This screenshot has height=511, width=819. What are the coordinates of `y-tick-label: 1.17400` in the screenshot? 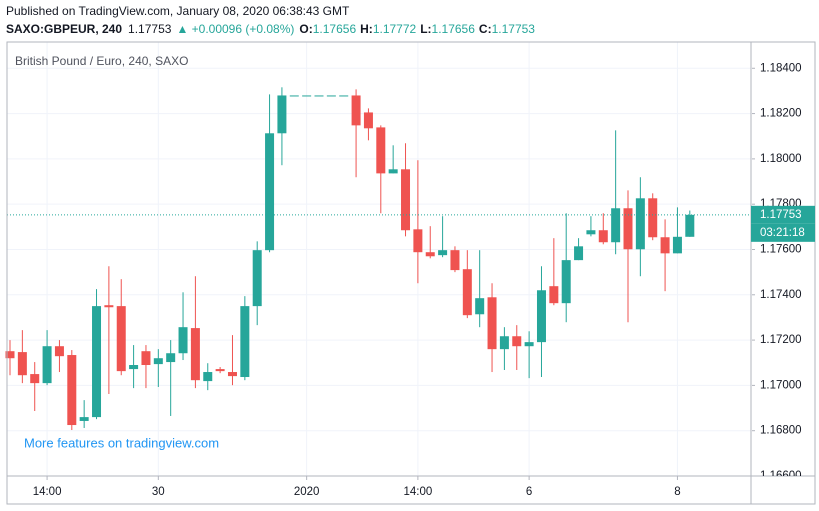 It's located at (781, 295).